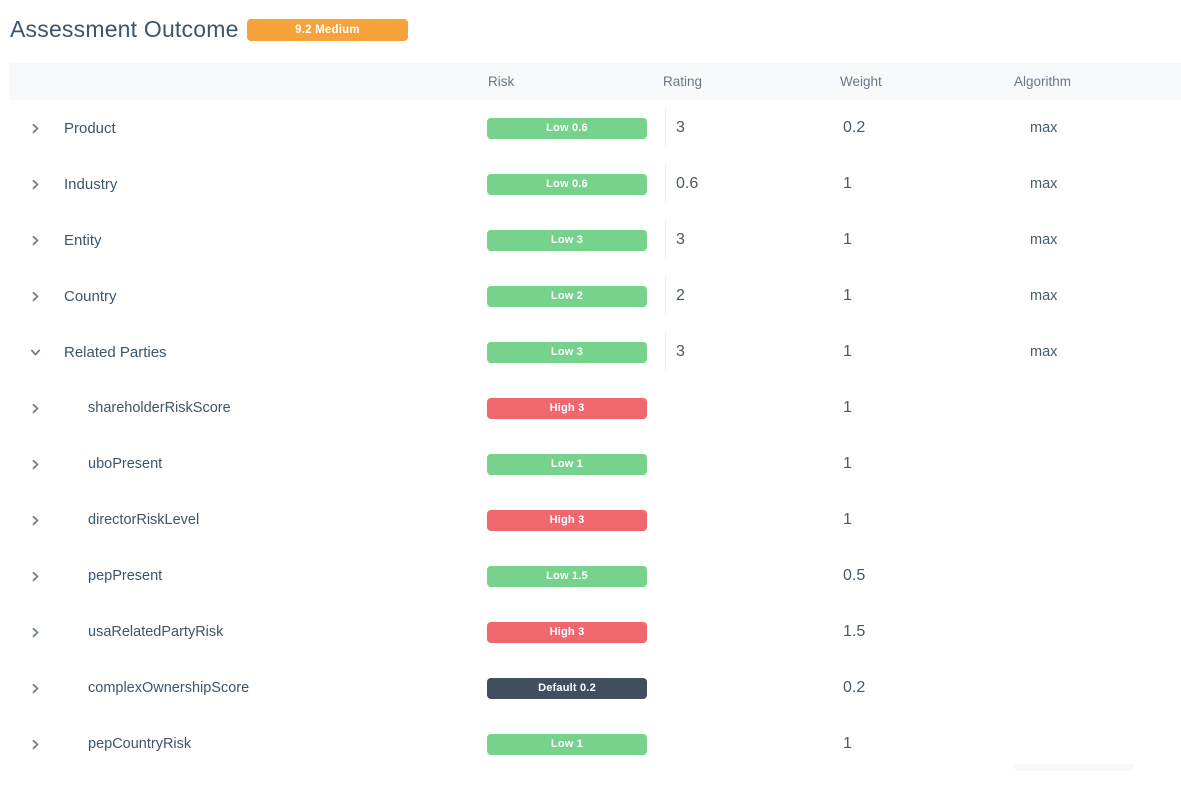 Image resolution: width=1181 pixels, height=812 pixels. What do you see at coordinates (567, 576) in the screenshot?
I see `risk-badge: Low 1.5` at bounding box center [567, 576].